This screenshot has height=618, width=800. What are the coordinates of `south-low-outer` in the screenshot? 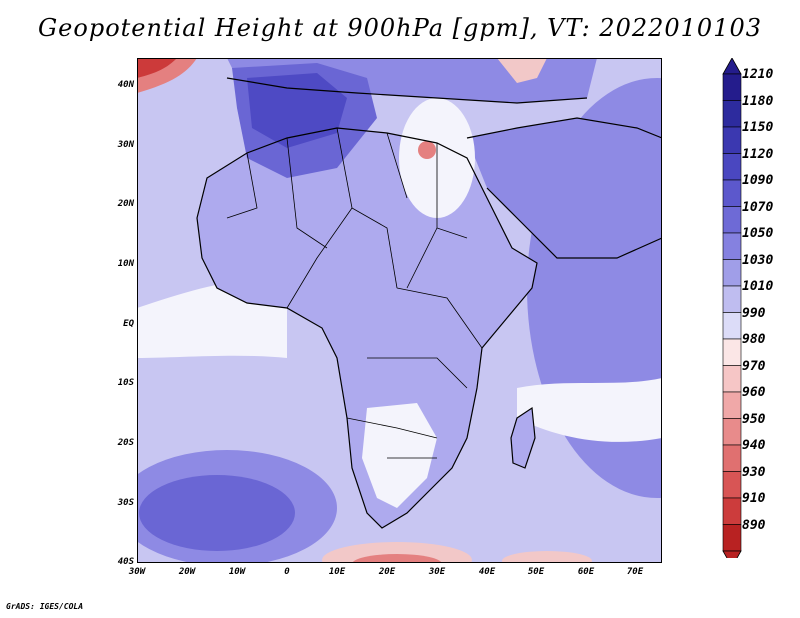 It's located at (397, 552).